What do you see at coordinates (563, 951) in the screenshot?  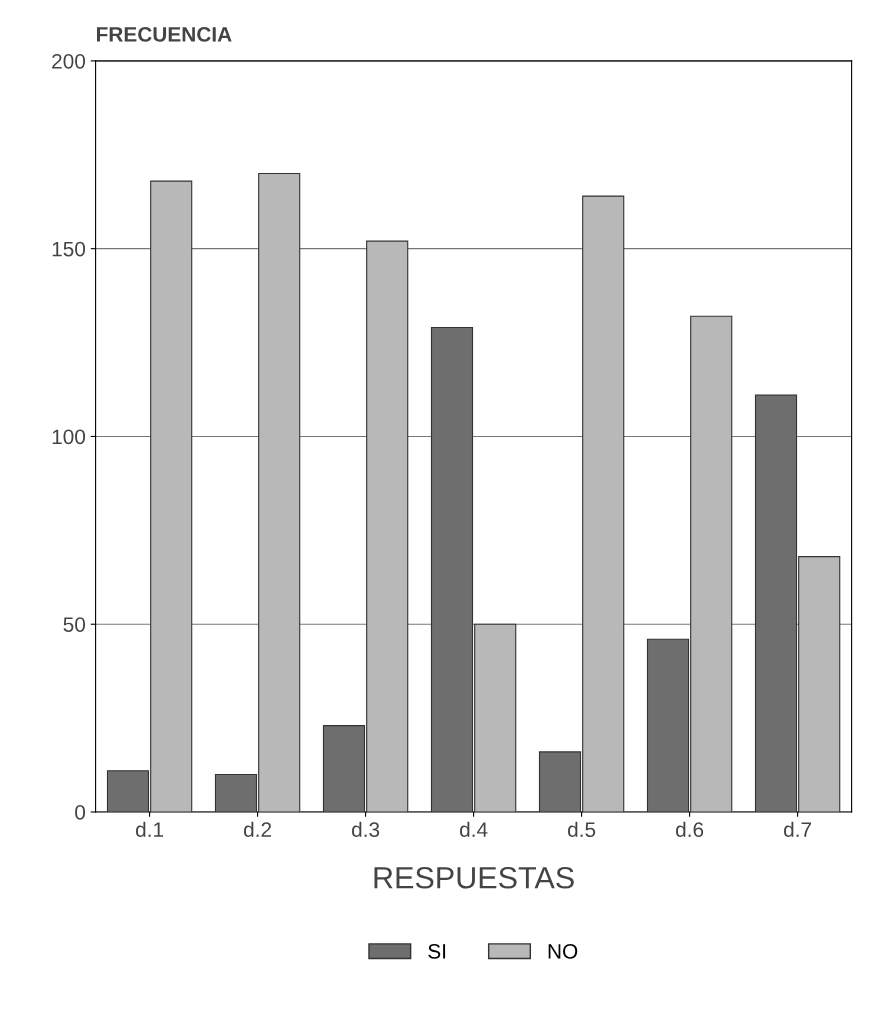 I see `legend-label: NO` at bounding box center [563, 951].